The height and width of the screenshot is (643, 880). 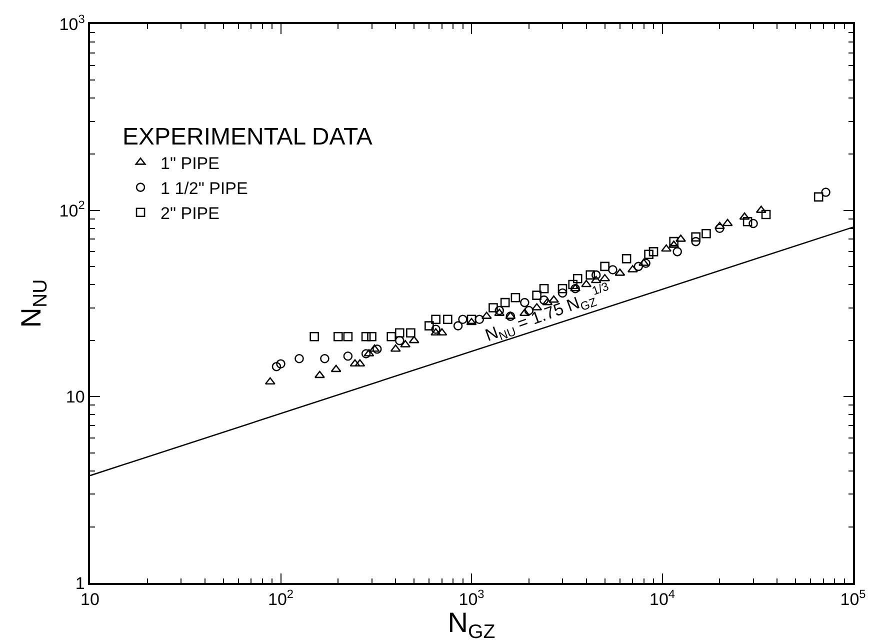 What do you see at coordinates (662, 598) in the screenshot?
I see `x-tick-label: 10$^{4}$` at bounding box center [662, 598].